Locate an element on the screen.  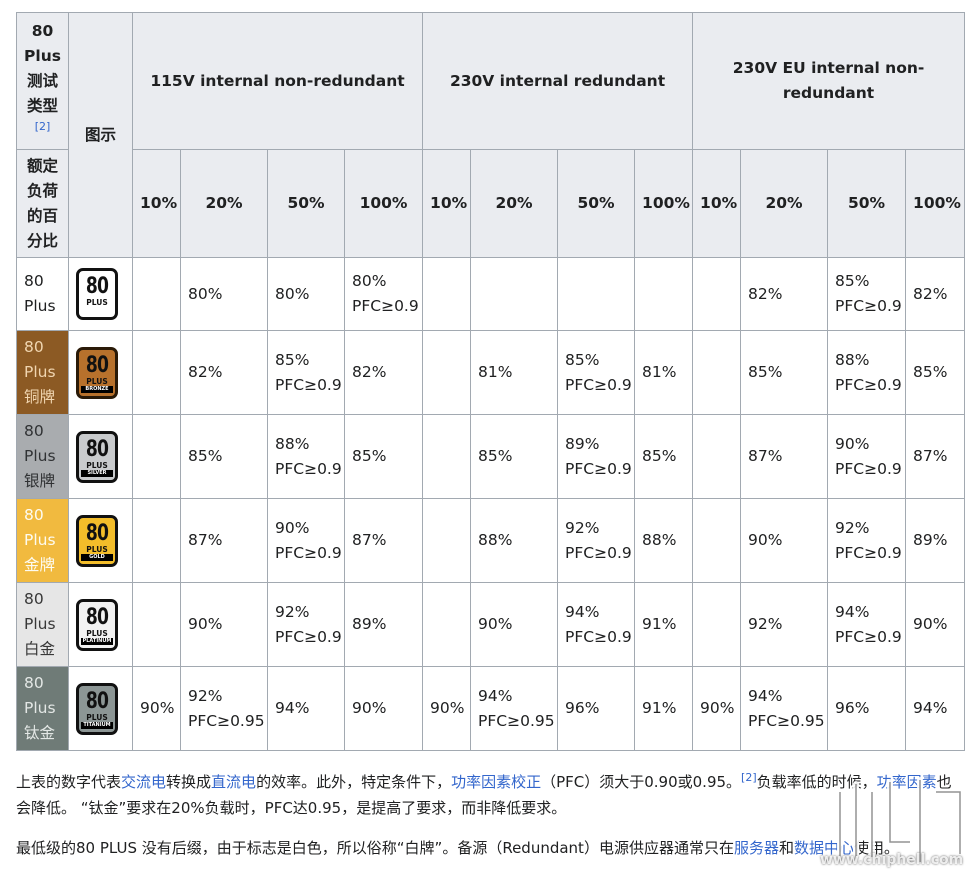
efficiency-cell: 94% PFC≥0.95 is located at coordinates (514, 708).